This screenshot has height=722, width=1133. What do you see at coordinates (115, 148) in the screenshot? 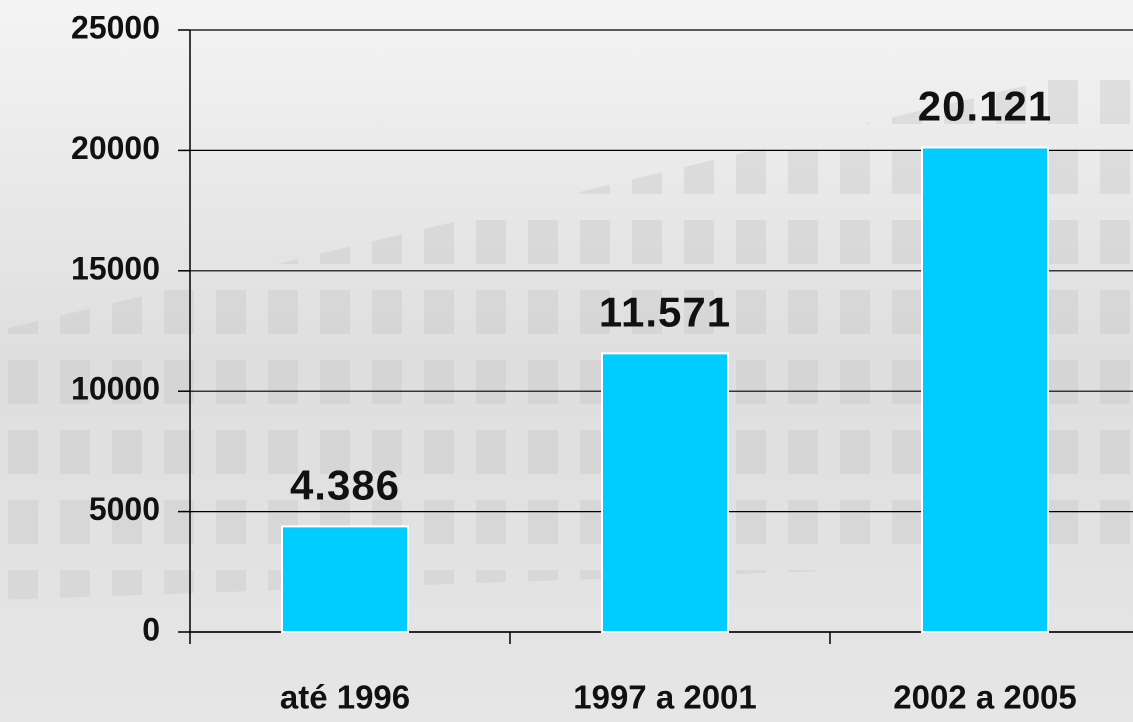
I see `y-tick-label: 20000` at bounding box center [115, 148].